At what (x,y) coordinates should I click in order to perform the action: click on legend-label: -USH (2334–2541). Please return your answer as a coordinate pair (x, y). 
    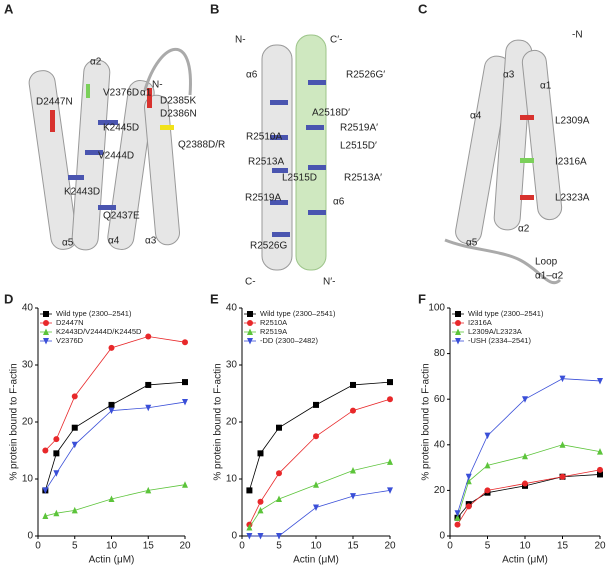
    Looking at the image, I should click on (499, 340).